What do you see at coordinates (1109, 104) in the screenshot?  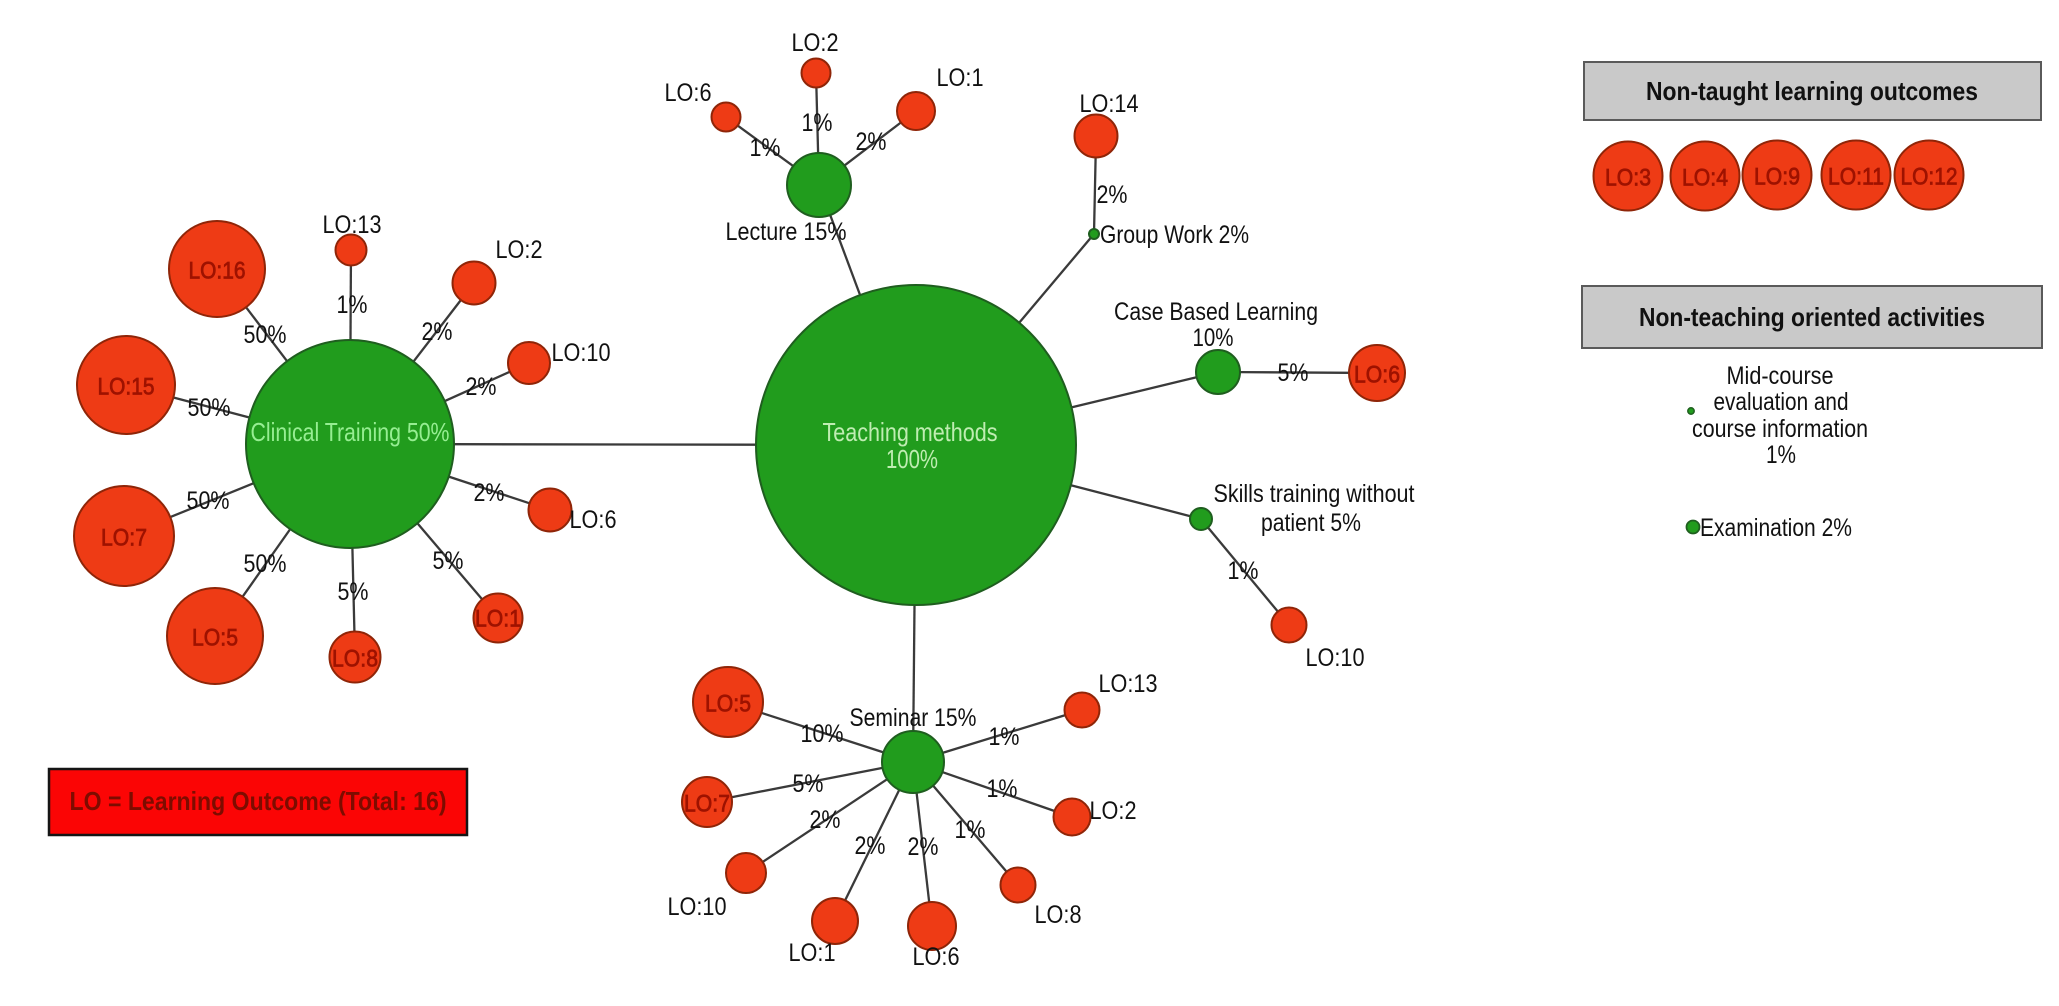 I see `svg-text: LO:14` at bounding box center [1109, 104].